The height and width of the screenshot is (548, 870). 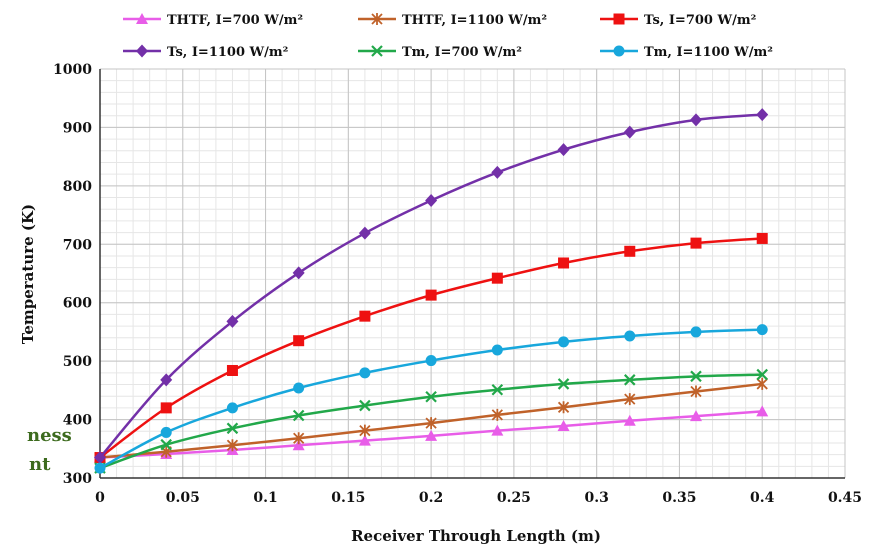 What do you see at coordinates (227, 52) in the screenshot?
I see `legend-label: Ts, I=1100 W/m²` at bounding box center [227, 52].